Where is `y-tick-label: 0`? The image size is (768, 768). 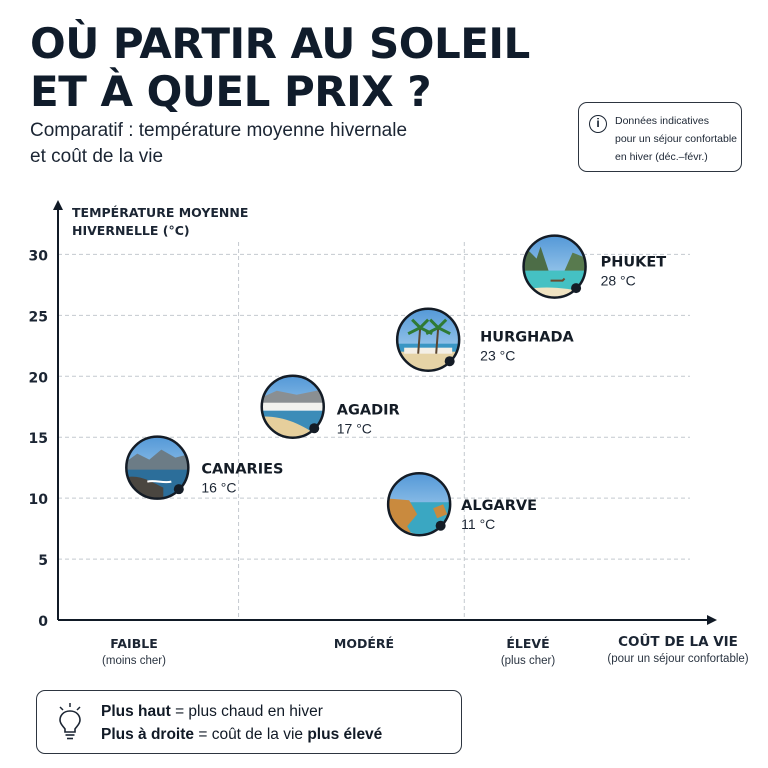 y-tick-label: 0 is located at coordinates (43, 622).